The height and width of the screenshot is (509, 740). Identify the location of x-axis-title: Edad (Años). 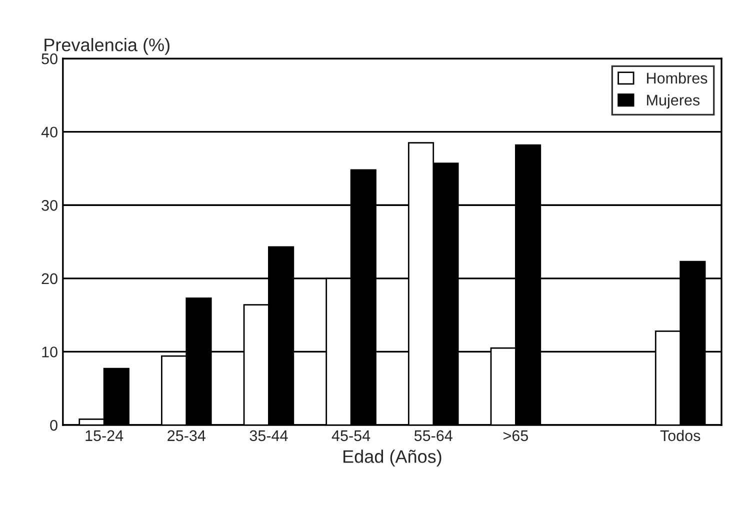
(393, 458).